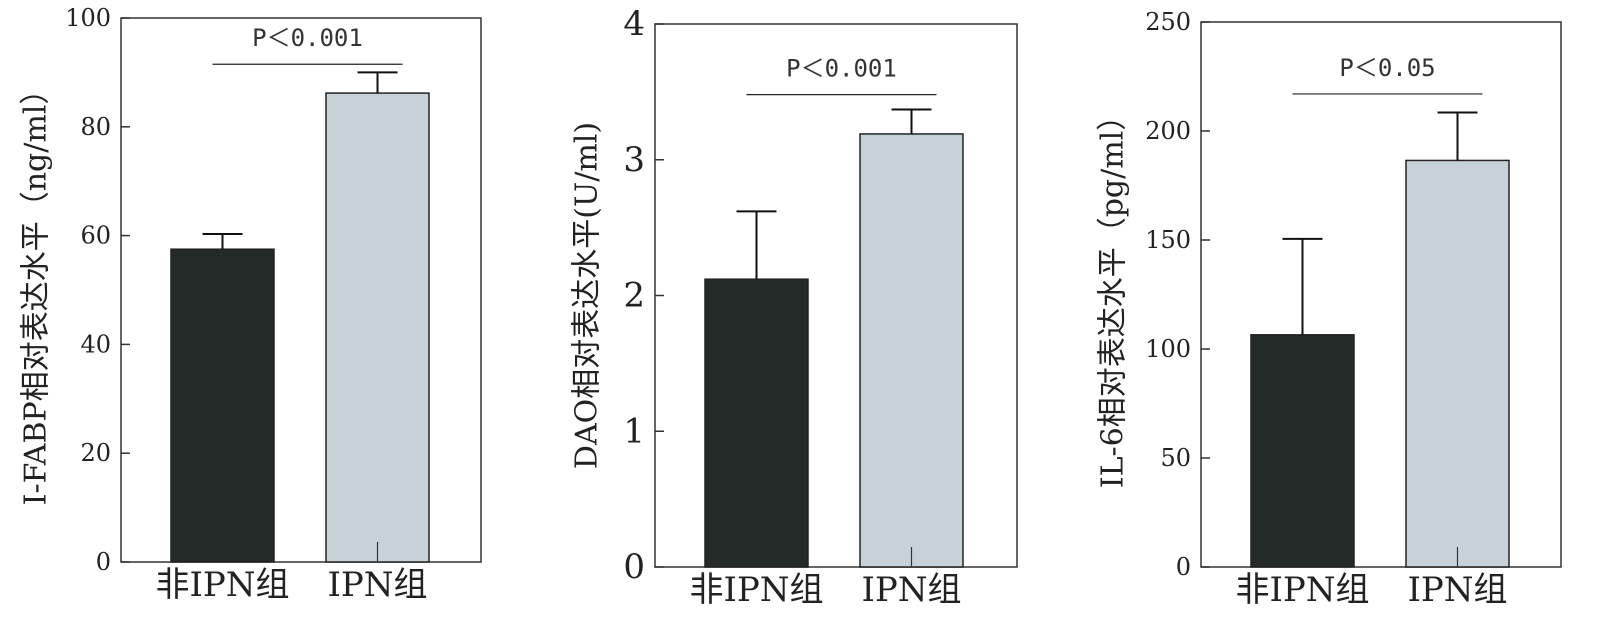 This screenshot has height=629, width=1598. Describe the element at coordinates (222, 585) in the screenshot. I see `ifabp-category-label: 非IPN组` at that location.